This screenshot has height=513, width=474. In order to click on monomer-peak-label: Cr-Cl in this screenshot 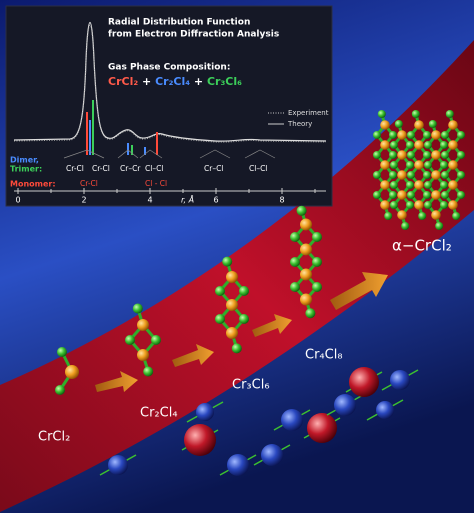, I will do `click(89, 183)`.